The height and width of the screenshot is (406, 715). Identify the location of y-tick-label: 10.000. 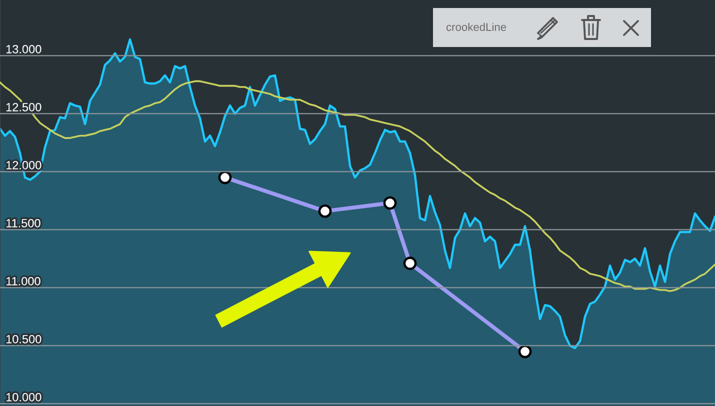
(24, 397).